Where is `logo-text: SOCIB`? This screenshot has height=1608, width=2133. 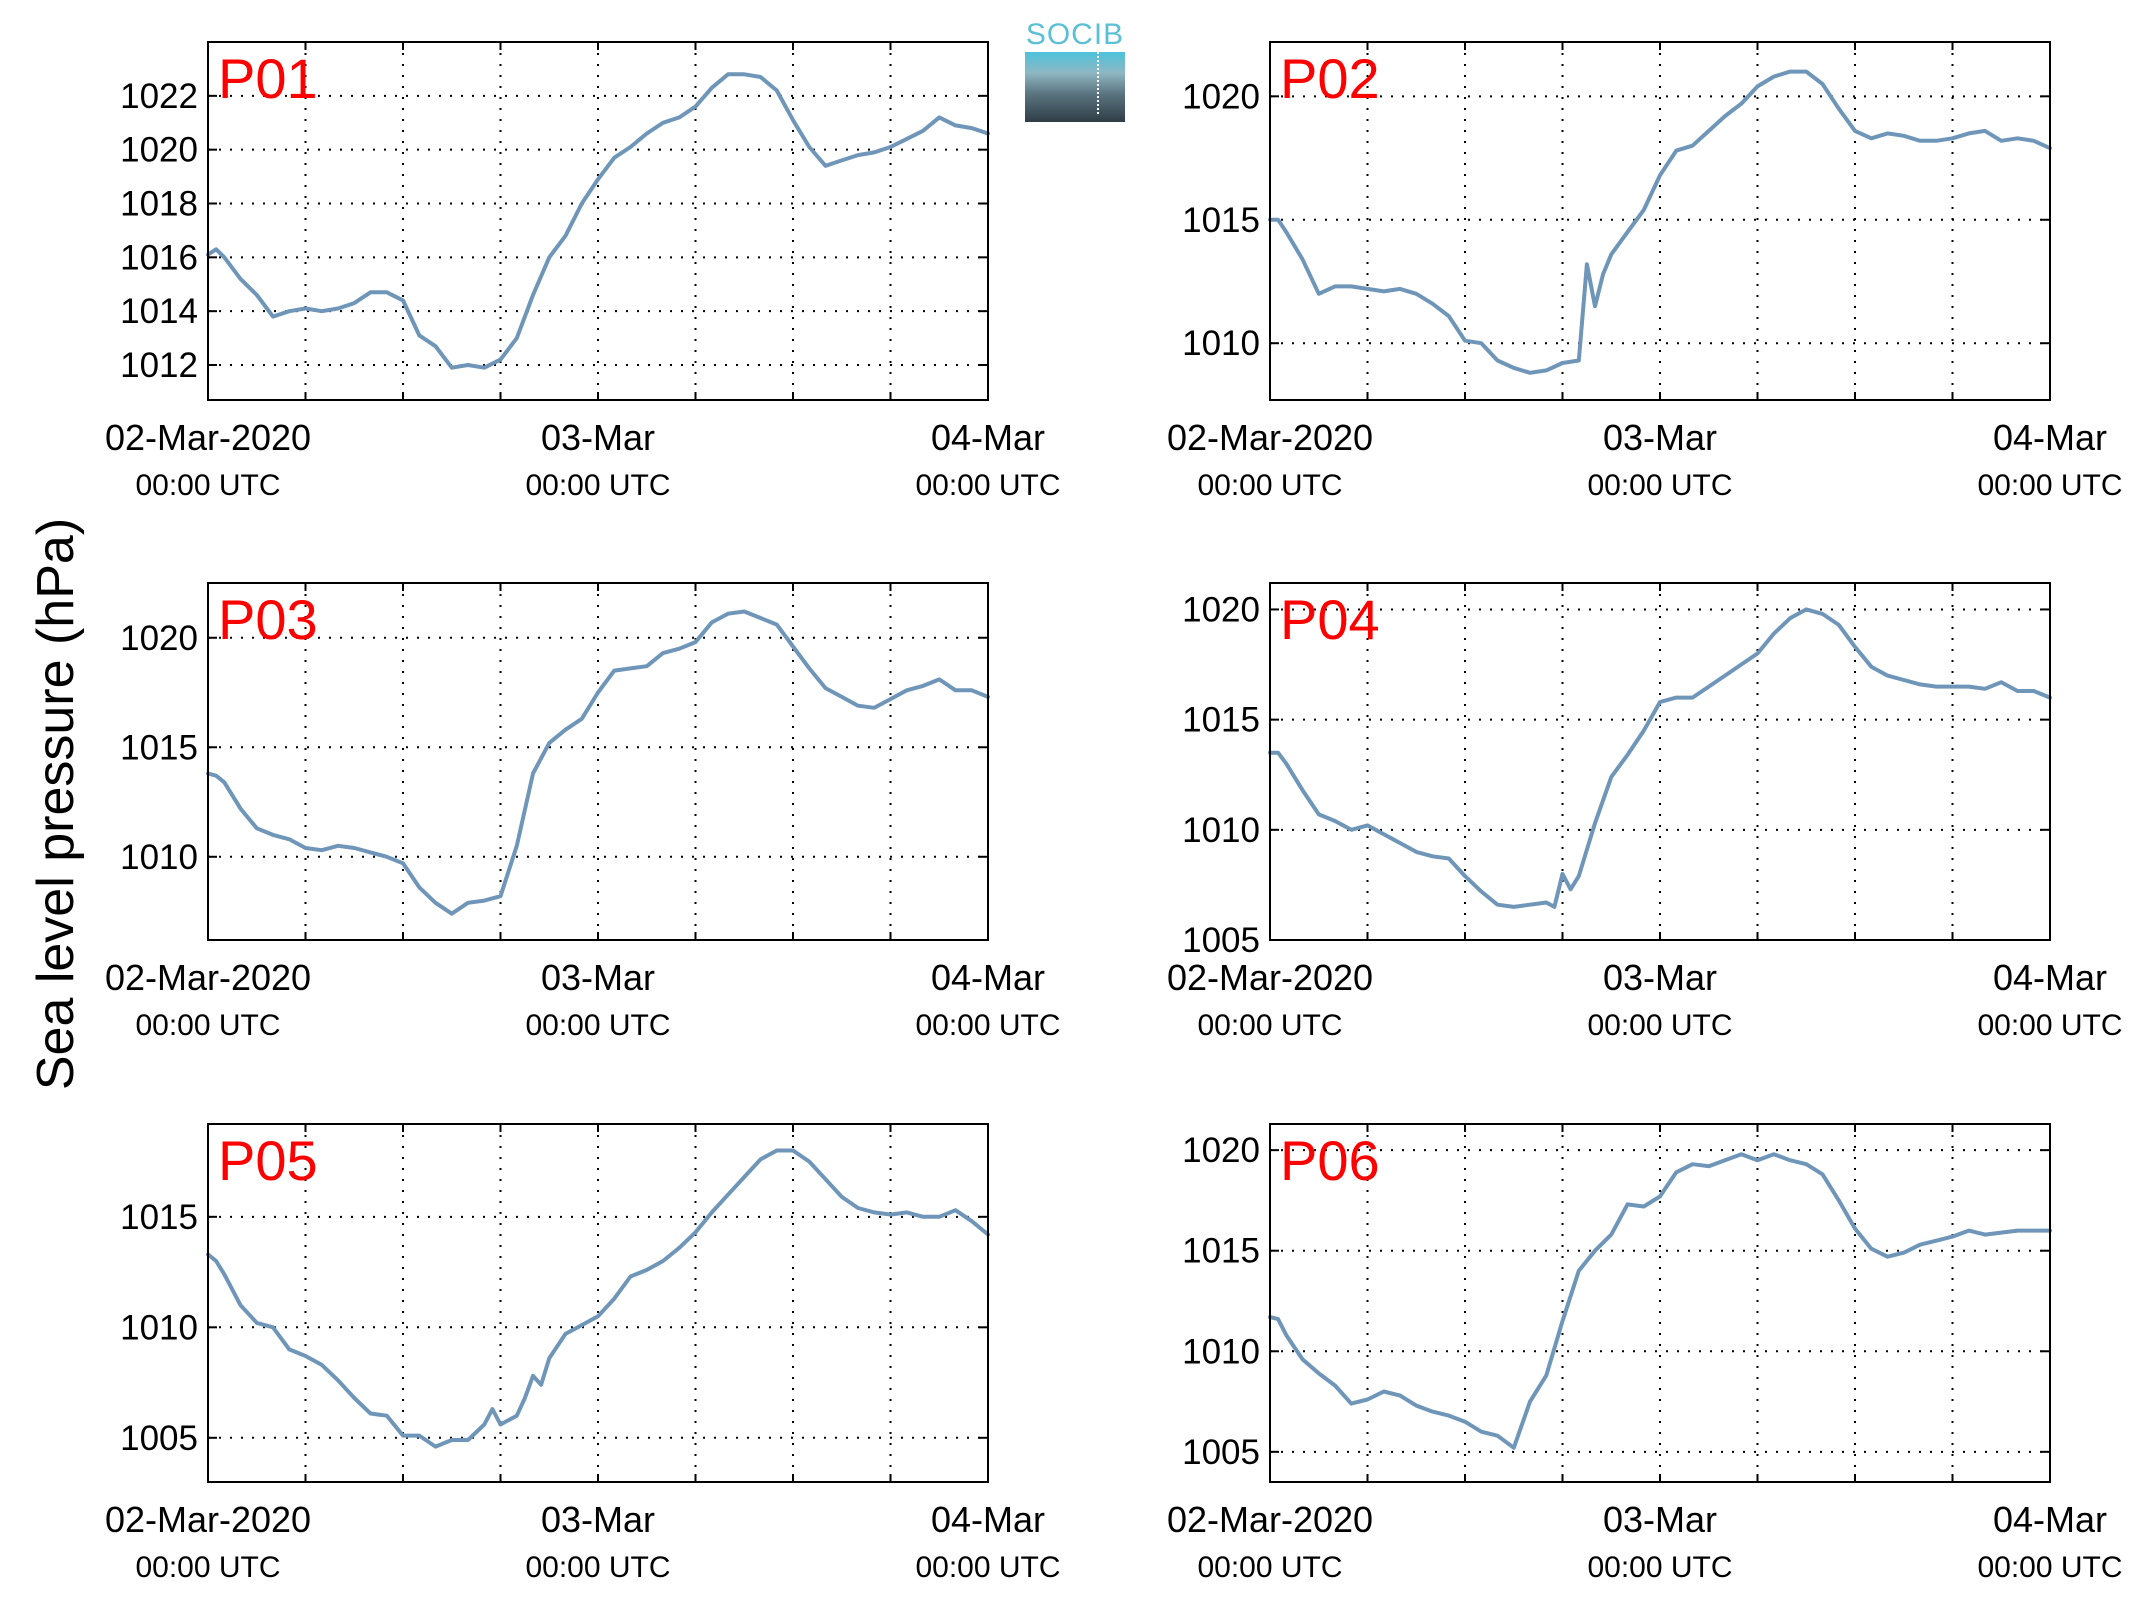
logo-text: SOCIB is located at coordinates (1075, 34).